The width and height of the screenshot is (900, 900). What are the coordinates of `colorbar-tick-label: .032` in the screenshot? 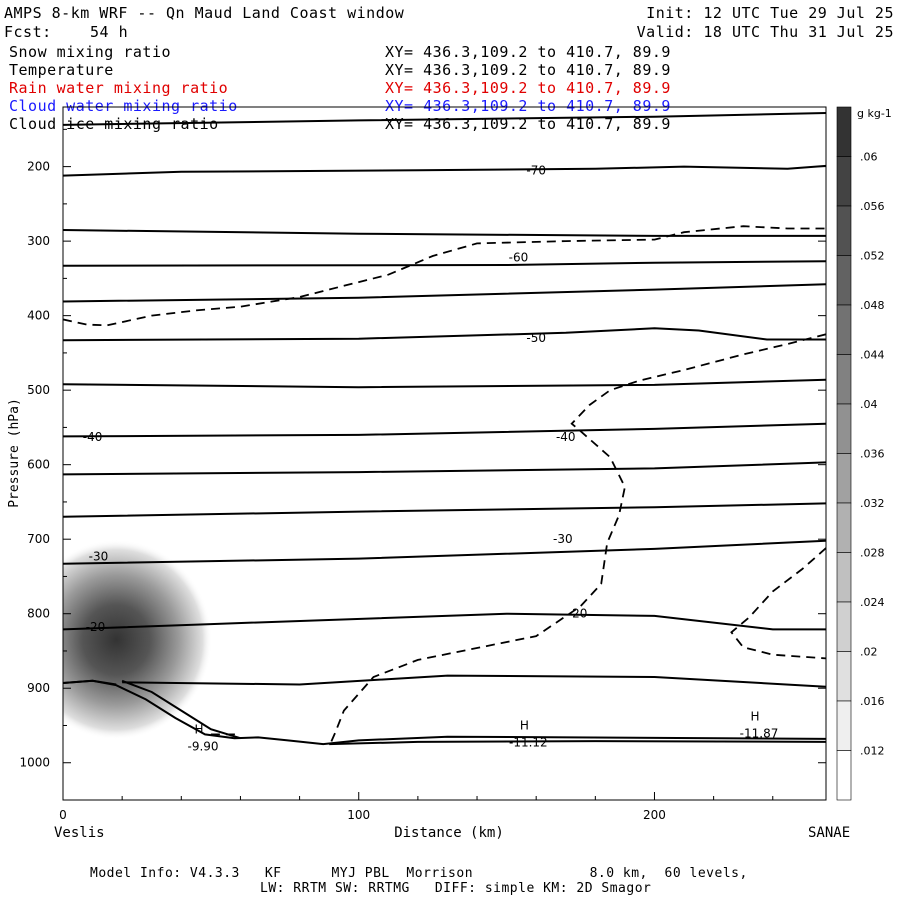 It's located at (872, 503).